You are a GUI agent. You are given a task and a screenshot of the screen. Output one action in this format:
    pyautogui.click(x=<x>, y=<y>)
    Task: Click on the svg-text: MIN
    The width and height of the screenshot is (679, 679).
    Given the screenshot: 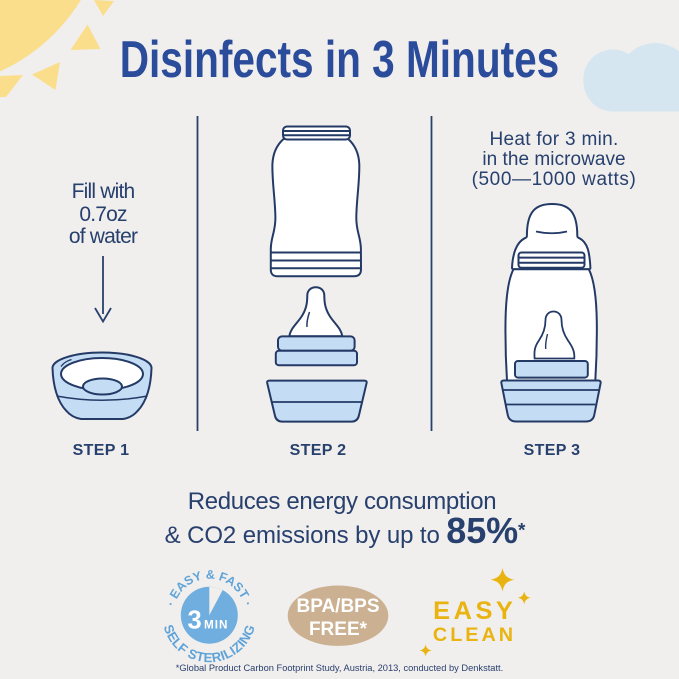 What is the action you would take?
    pyautogui.click(x=216, y=624)
    